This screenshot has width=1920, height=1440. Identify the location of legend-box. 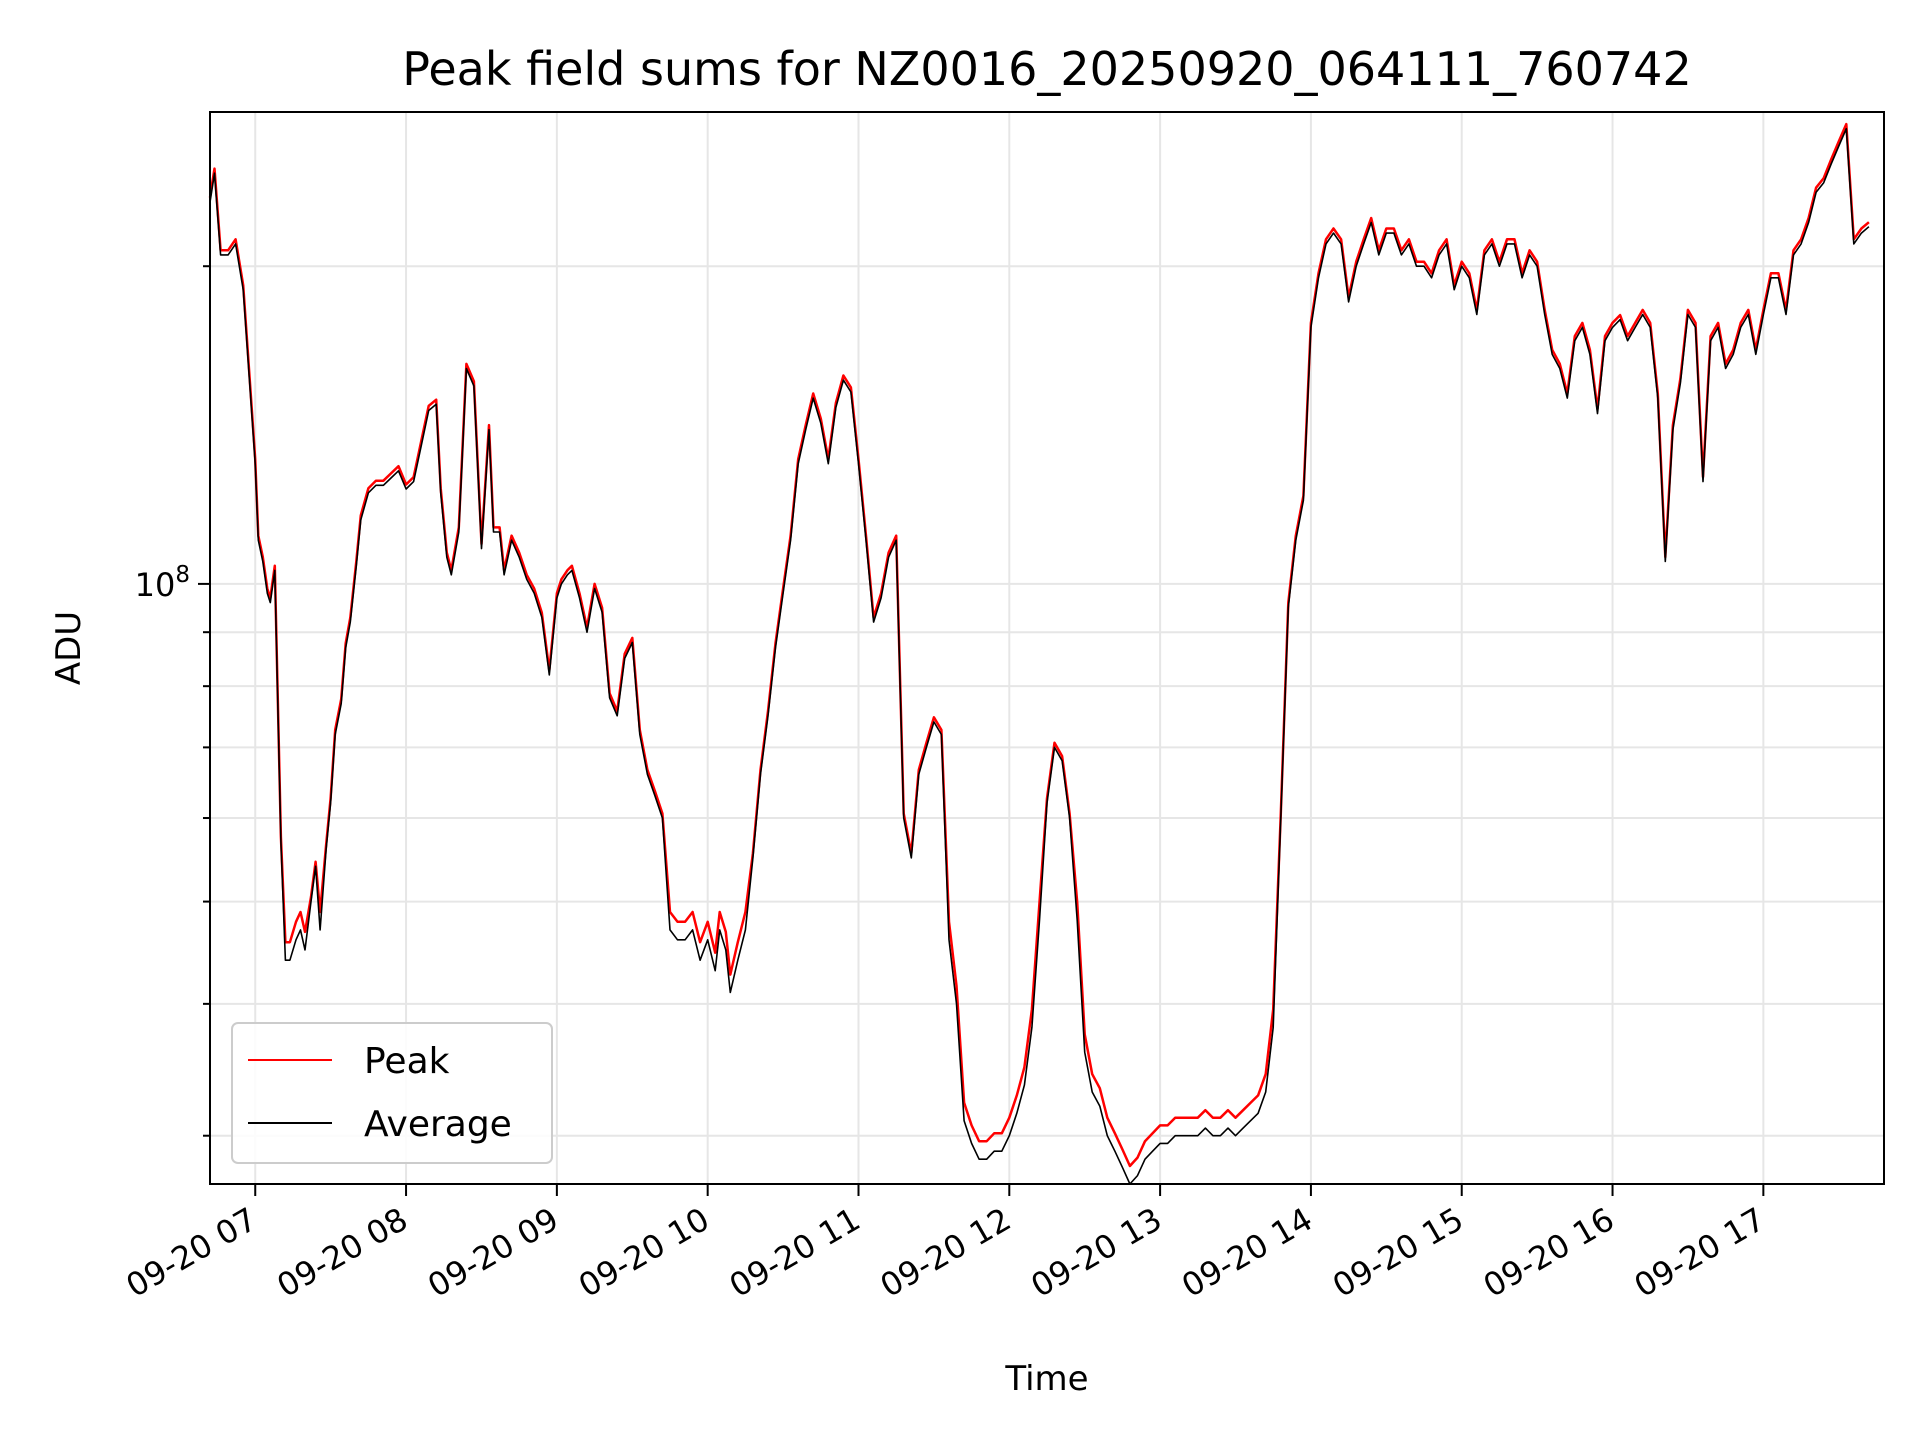
(392, 1093).